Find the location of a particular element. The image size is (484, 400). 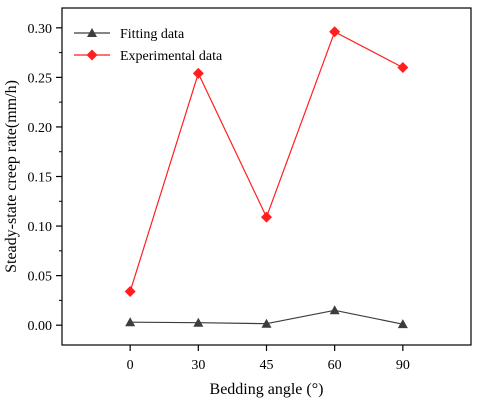

y-tick-label: 0.15 is located at coordinates (40, 178).